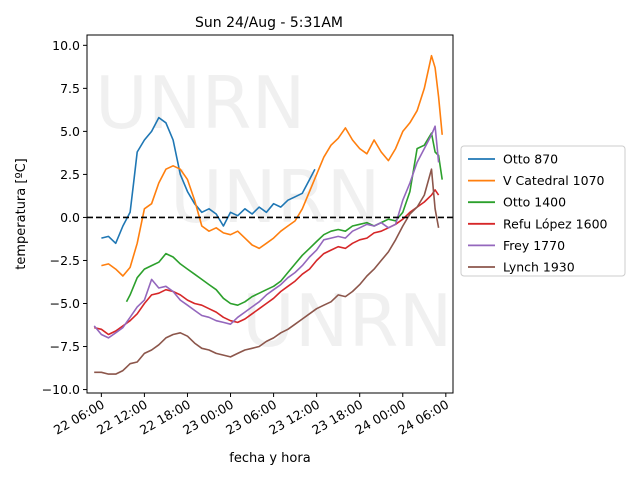 The height and width of the screenshot is (480, 640). I want to click on y-tick-label: 7.5, so click(70, 88).